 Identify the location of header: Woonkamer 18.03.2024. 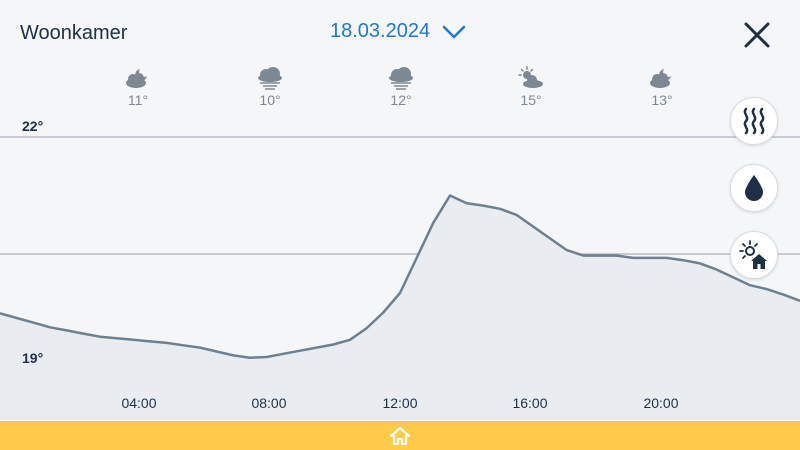
(400, 30).